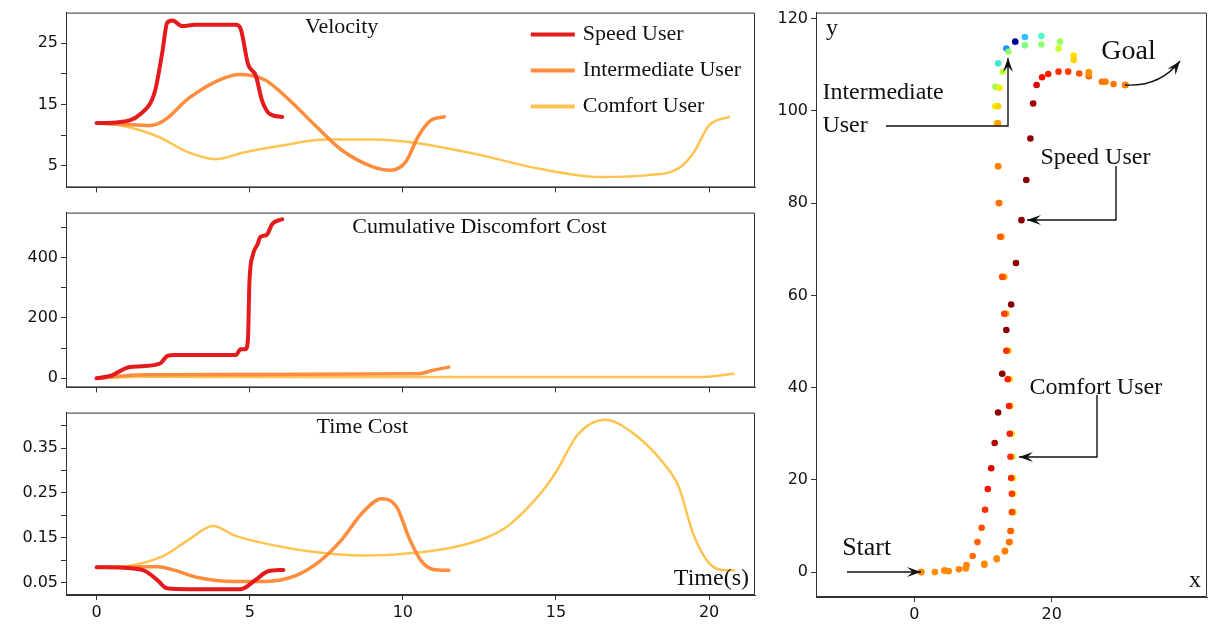  I want to click on legend-label: Comfort User, so click(644, 105).